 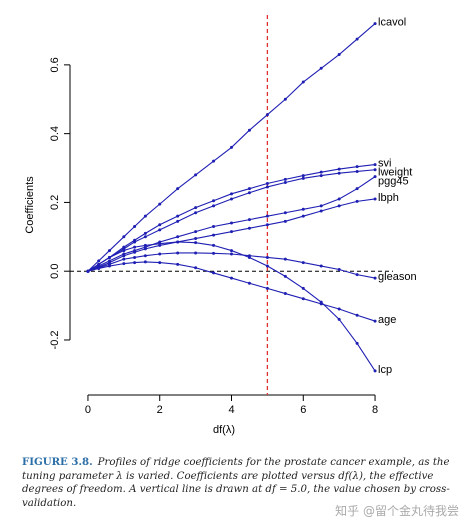 I want to click on caption-label: FIGURE 3.8., so click(x=57, y=462).